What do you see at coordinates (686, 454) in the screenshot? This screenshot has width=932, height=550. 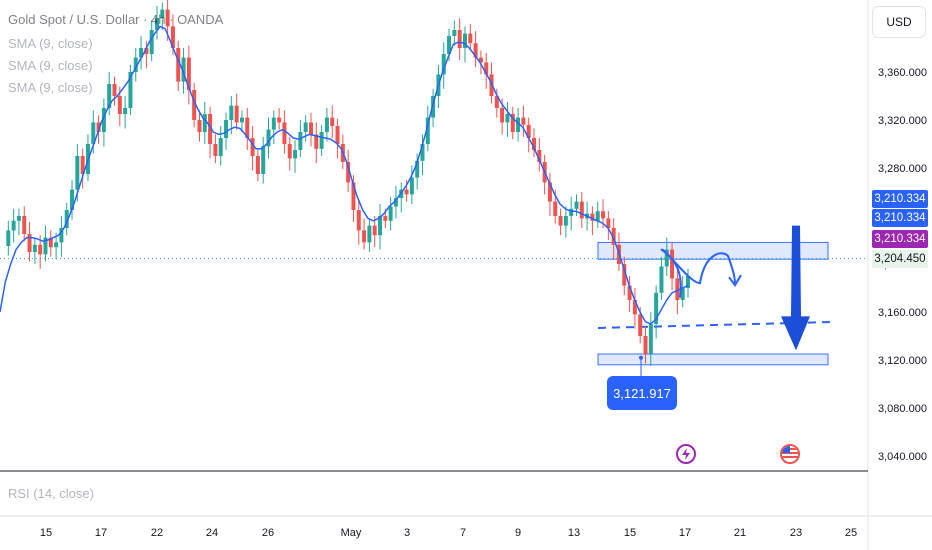 I see `lightning-event-icon` at bounding box center [686, 454].